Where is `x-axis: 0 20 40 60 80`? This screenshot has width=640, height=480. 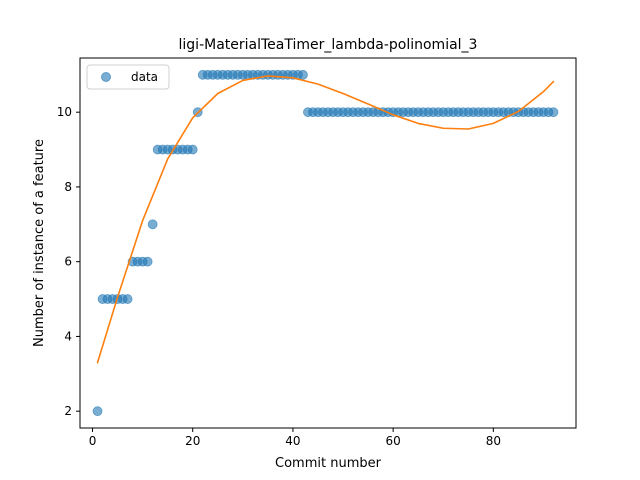 x-axis: 0 20 40 60 80 is located at coordinates (295, 438).